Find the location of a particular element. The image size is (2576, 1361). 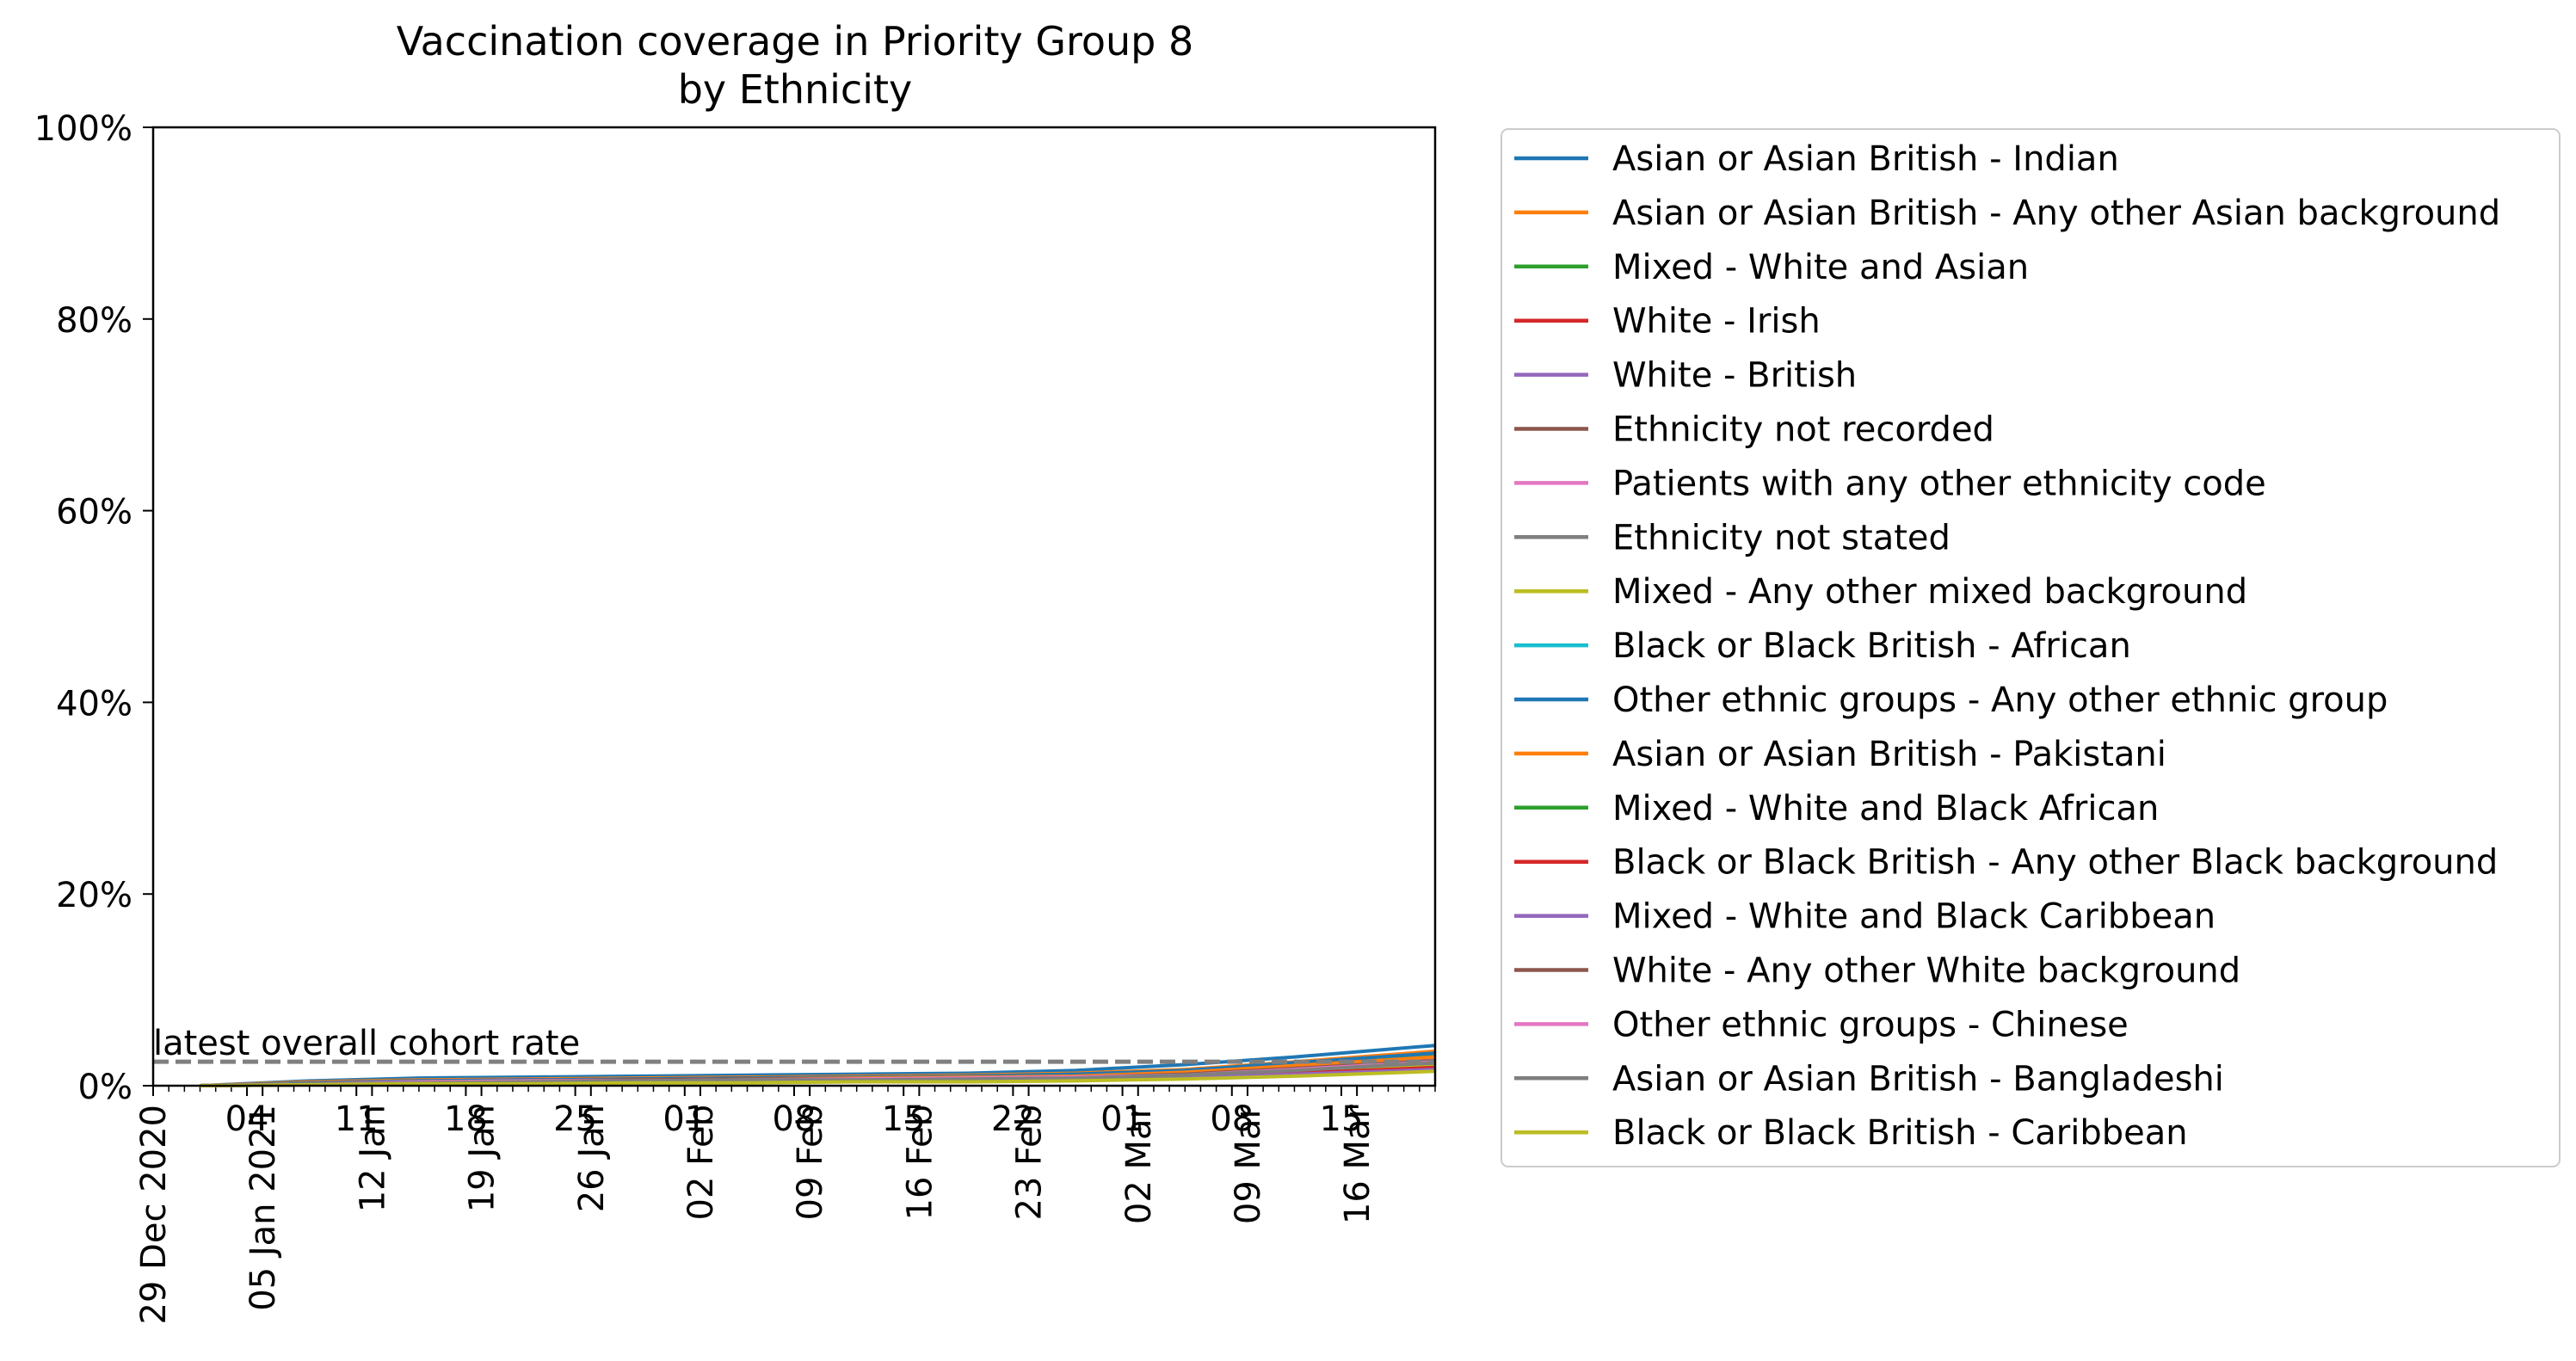

x-tick-label-major: 05 Jan 2021 is located at coordinates (263, 1208).